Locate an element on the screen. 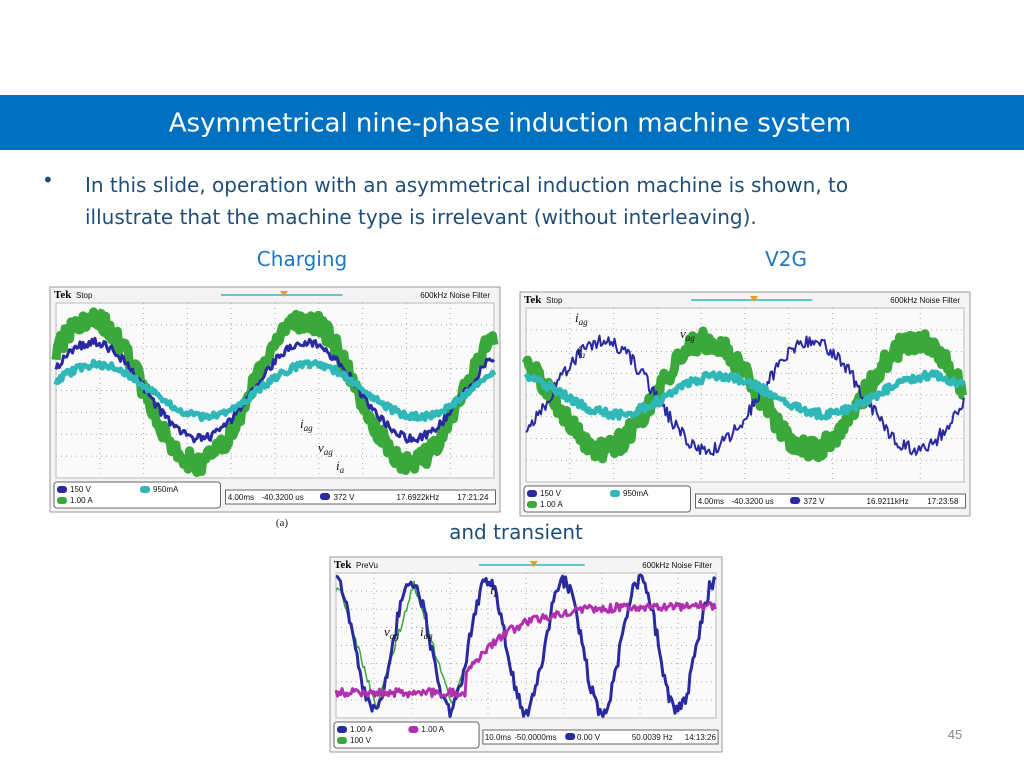 The height and width of the screenshot is (768, 1024). readout: 17:23:58 is located at coordinates (943, 501).